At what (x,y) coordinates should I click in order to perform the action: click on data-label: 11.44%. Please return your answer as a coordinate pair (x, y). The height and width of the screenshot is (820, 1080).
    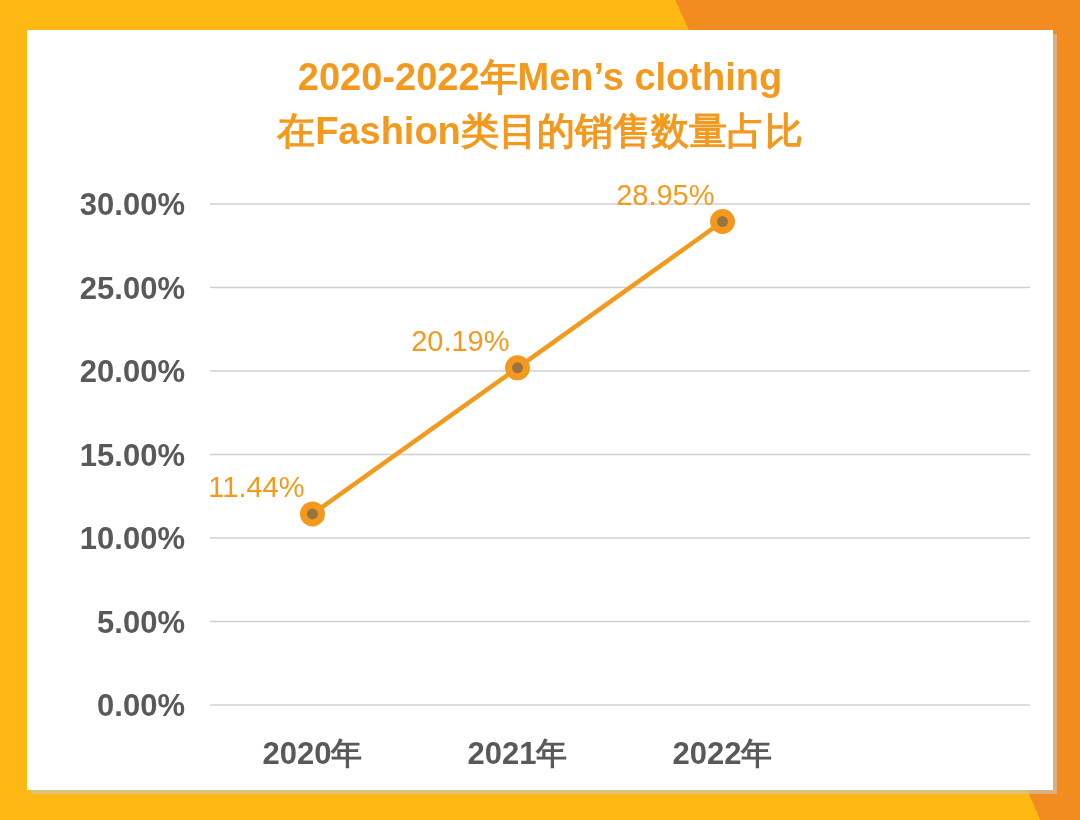
    Looking at the image, I should click on (256, 486).